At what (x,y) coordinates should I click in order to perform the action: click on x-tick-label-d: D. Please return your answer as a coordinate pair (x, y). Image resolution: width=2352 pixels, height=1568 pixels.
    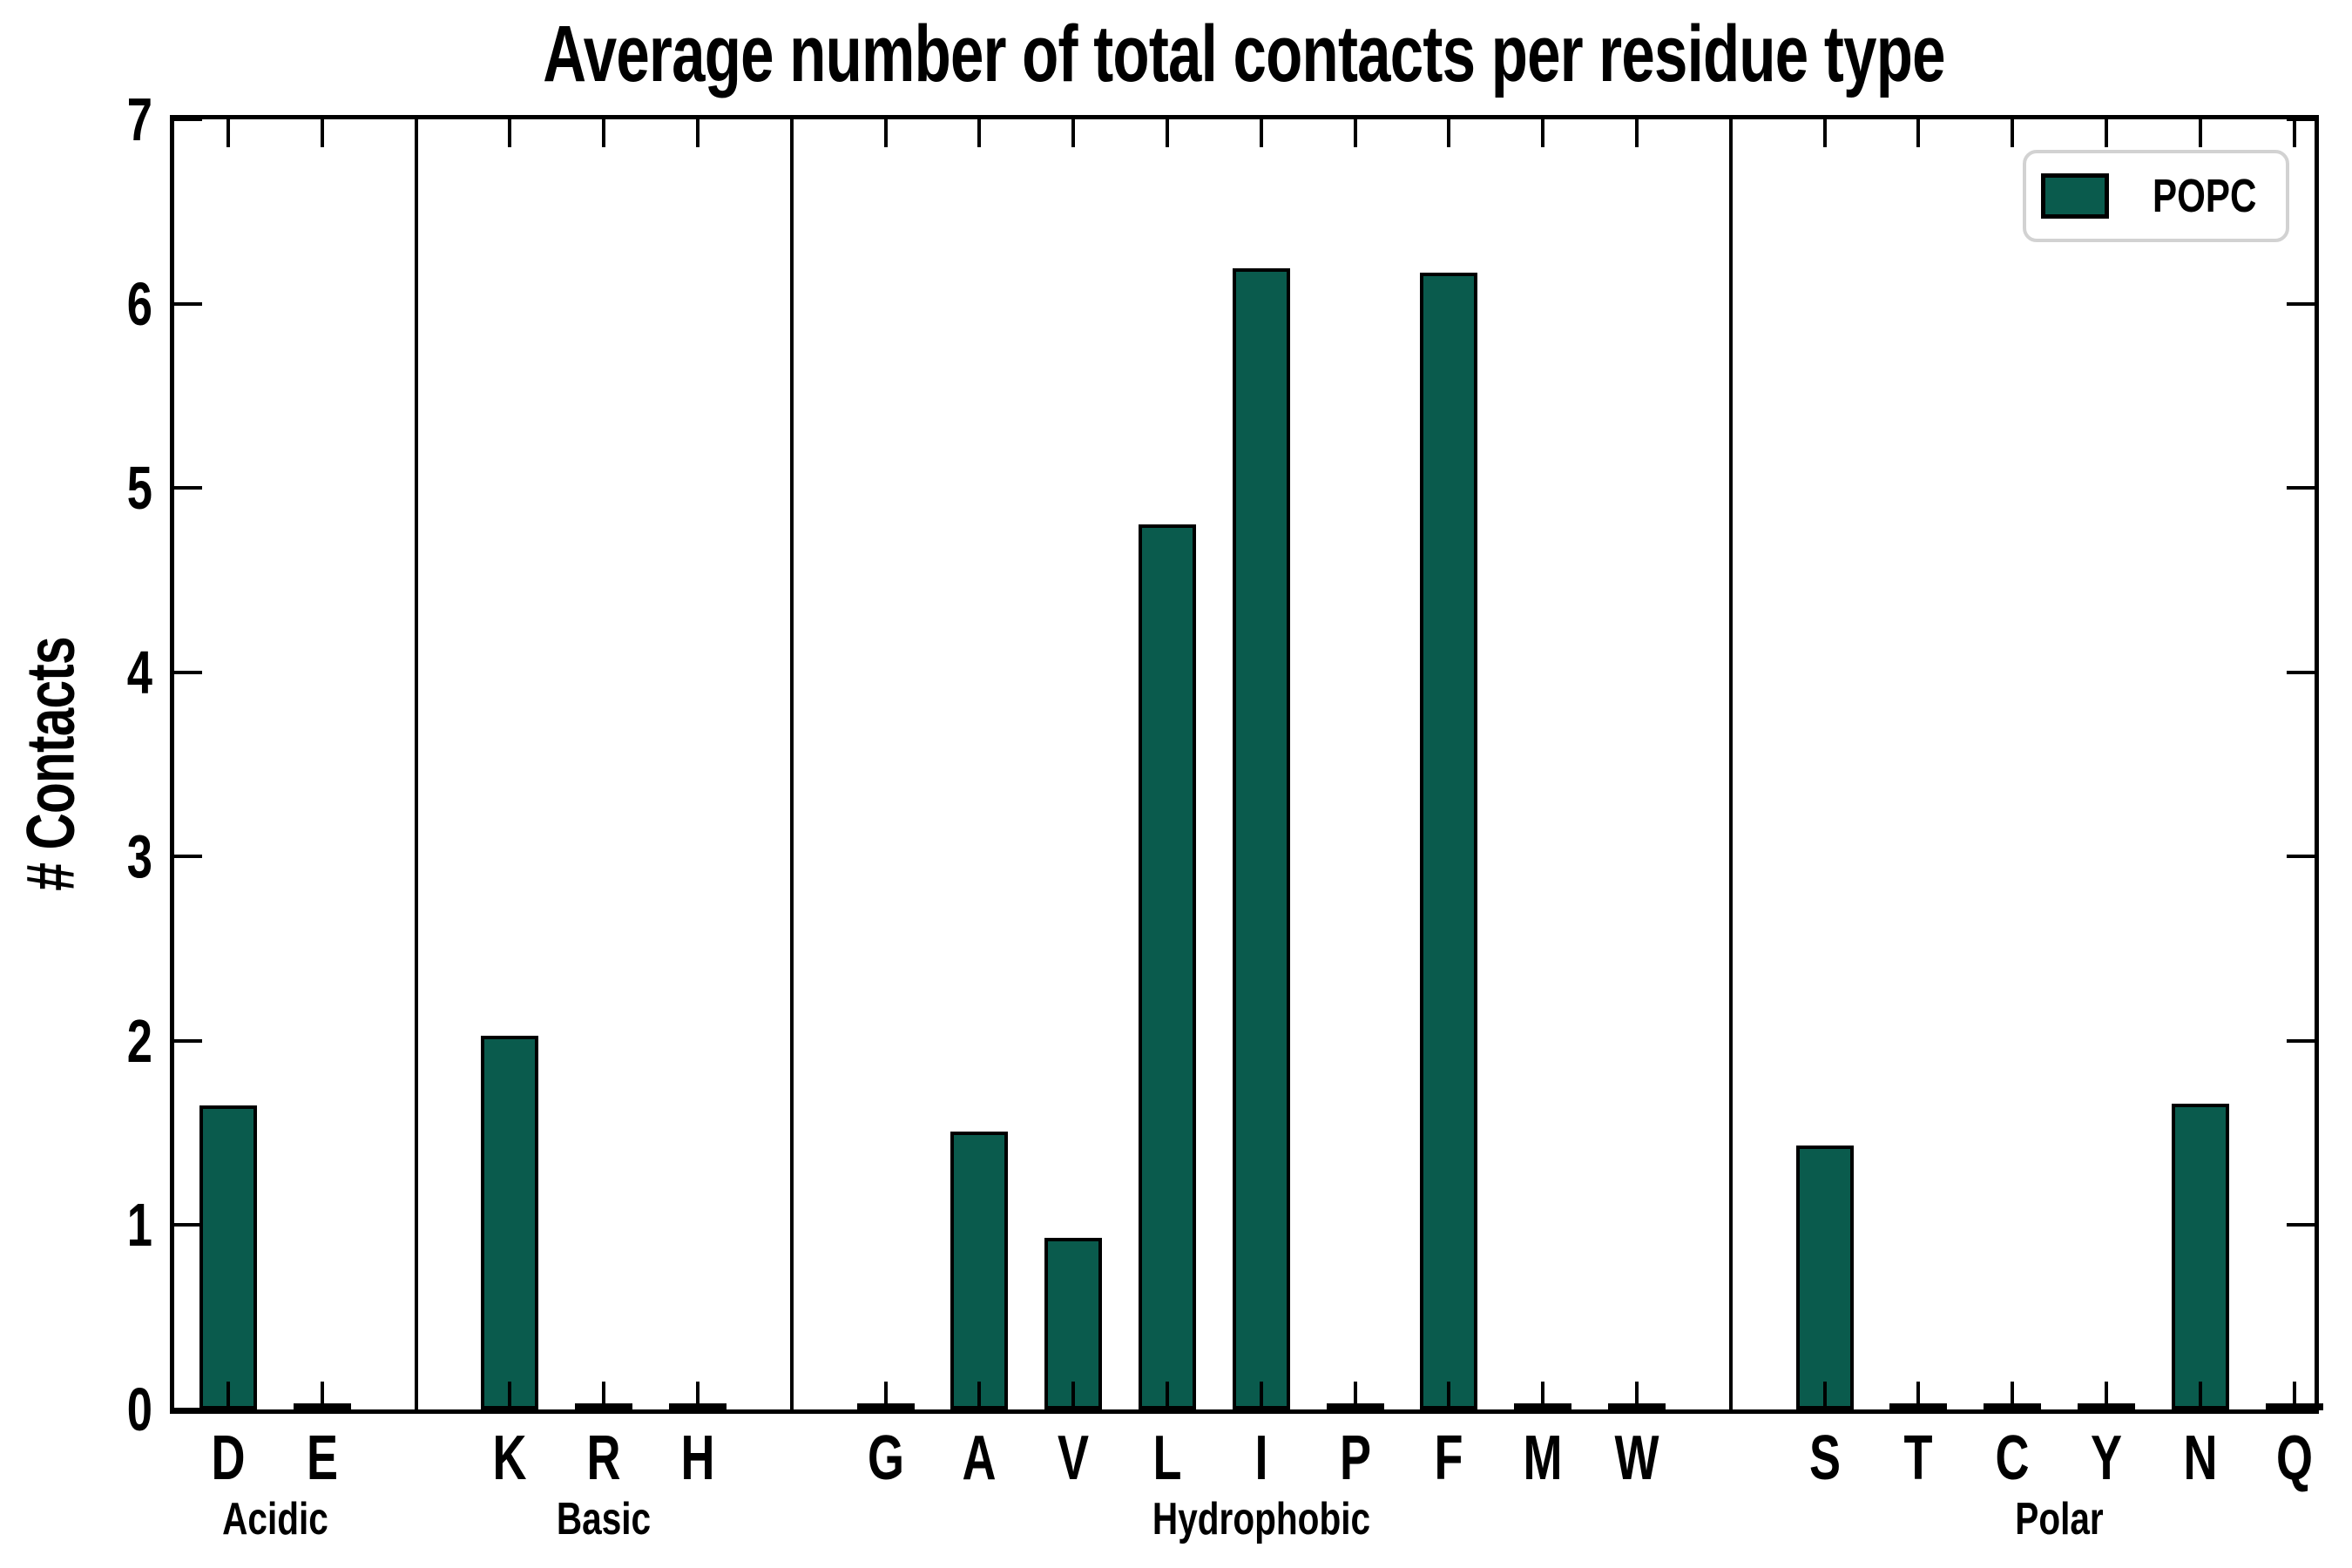
    Looking at the image, I should click on (228, 1458).